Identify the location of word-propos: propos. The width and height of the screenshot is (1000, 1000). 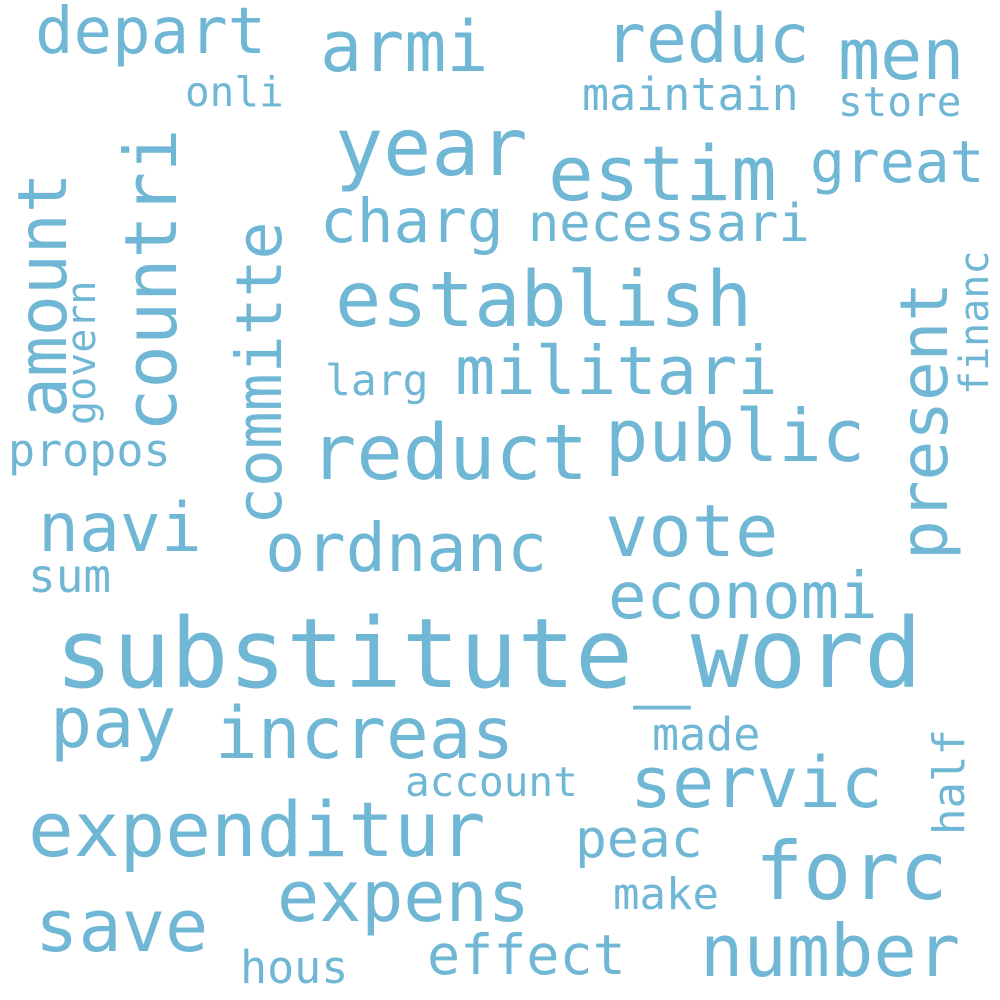
(89, 450).